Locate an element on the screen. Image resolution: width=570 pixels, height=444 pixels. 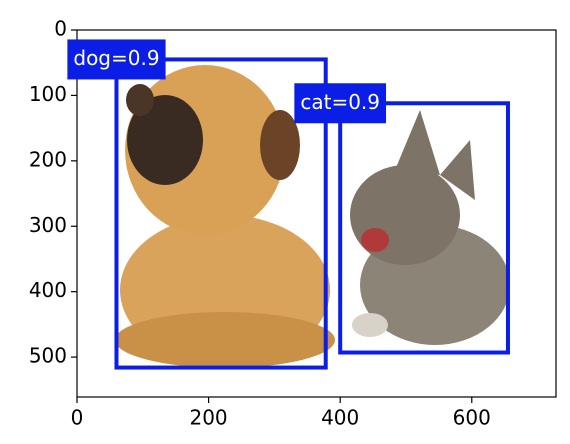
y-tick-label: 400 is located at coordinates (48, 290).